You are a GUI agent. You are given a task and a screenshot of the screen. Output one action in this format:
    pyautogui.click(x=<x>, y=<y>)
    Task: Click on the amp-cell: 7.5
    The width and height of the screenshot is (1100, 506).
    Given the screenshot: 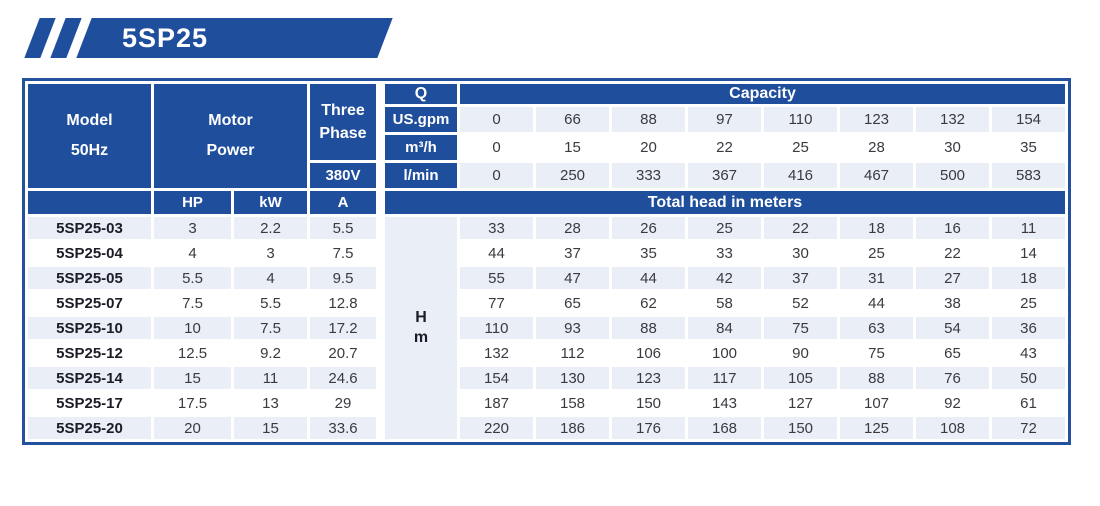 What is the action you would take?
    pyautogui.click(x=344, y=253)
    